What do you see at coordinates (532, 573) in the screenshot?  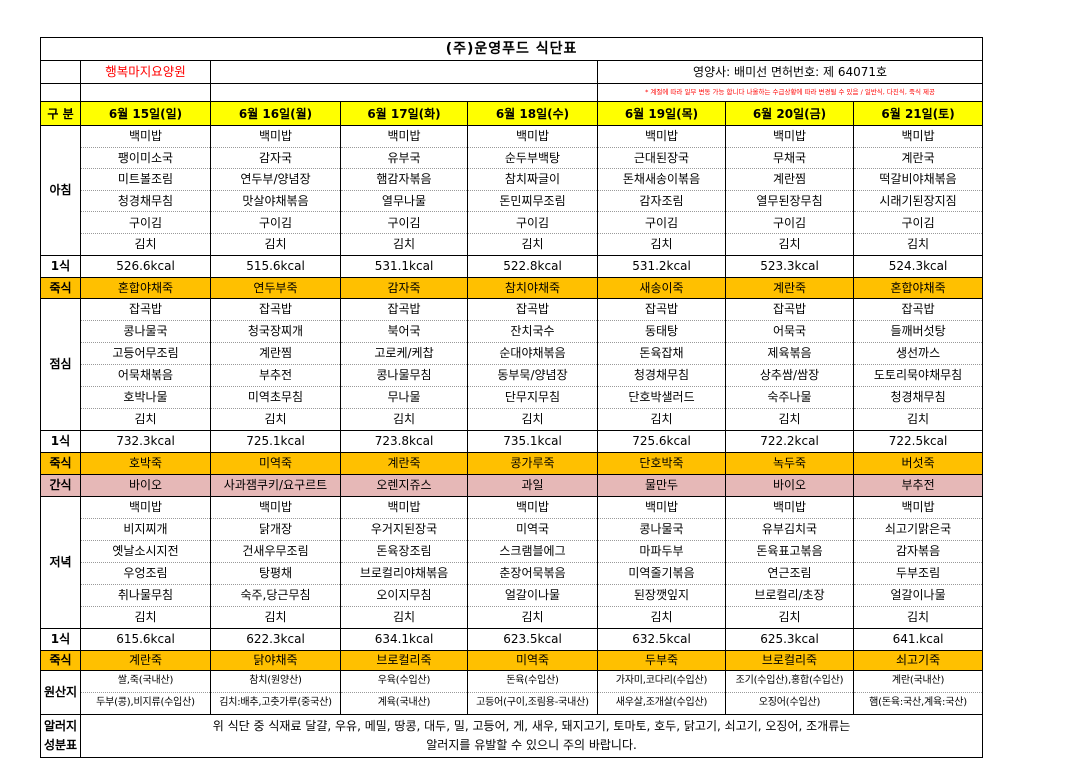 I see `menu-item: 춘장어묵볶음` at bounding box center [532, 573].